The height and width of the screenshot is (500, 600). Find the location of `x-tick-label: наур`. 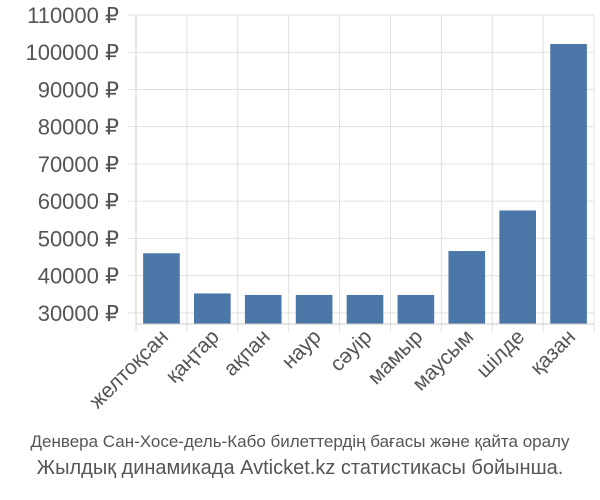

x-tick-label: наур is located at coordinates (302, 349).